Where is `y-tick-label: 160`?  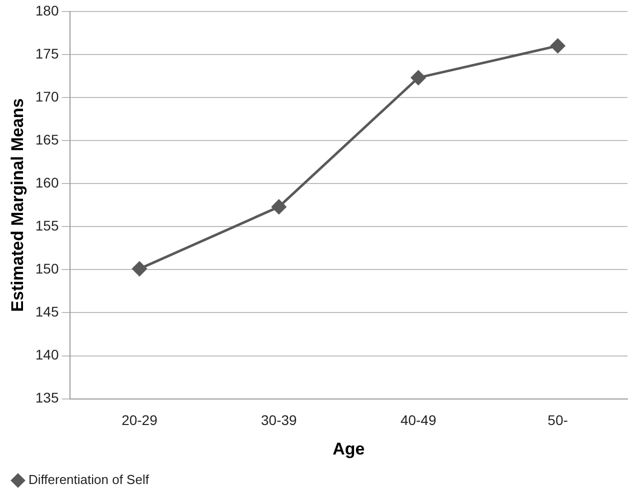
y-tick-label: 160 is located at coordinates (47, 182).